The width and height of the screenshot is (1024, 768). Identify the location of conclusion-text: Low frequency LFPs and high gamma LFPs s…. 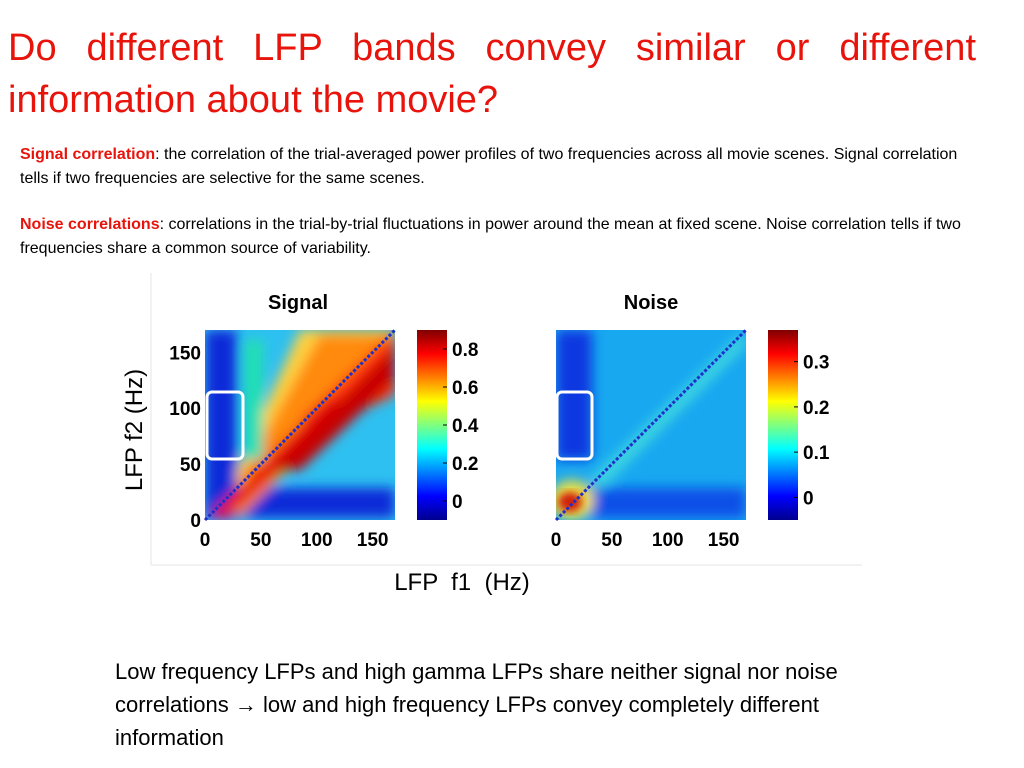
(476, 704).